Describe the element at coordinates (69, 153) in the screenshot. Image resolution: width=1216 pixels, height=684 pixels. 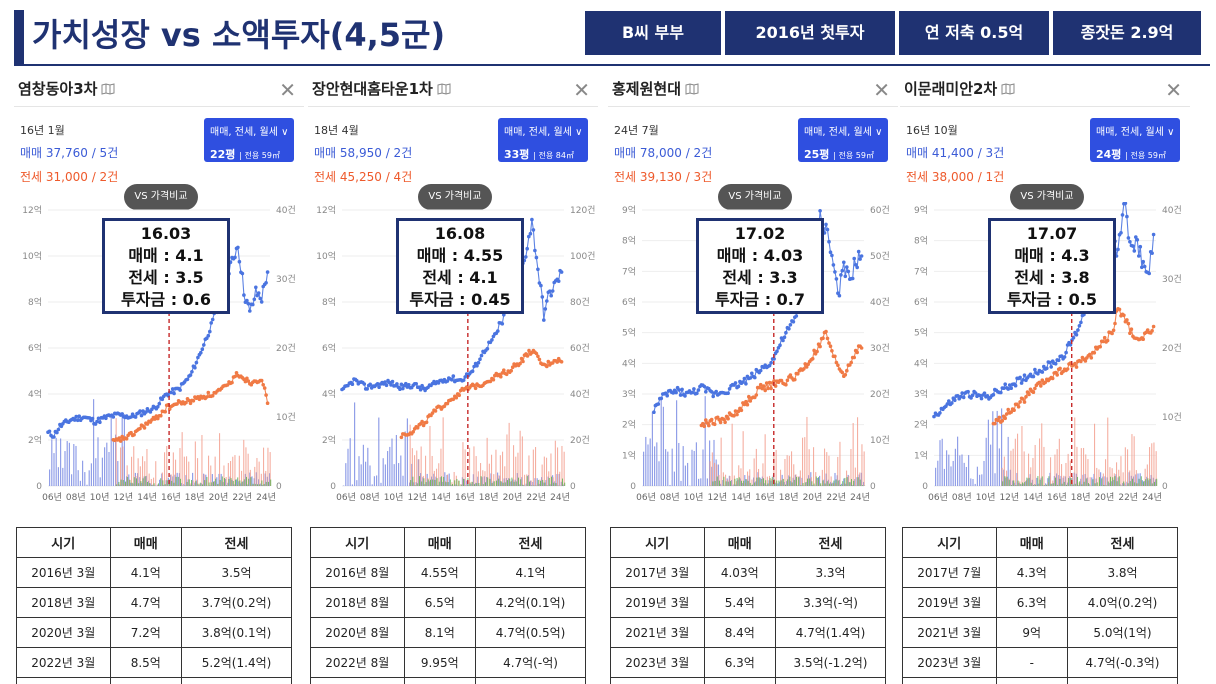
I see `sale-summary: 매매 37,760 / 5건` at that location.